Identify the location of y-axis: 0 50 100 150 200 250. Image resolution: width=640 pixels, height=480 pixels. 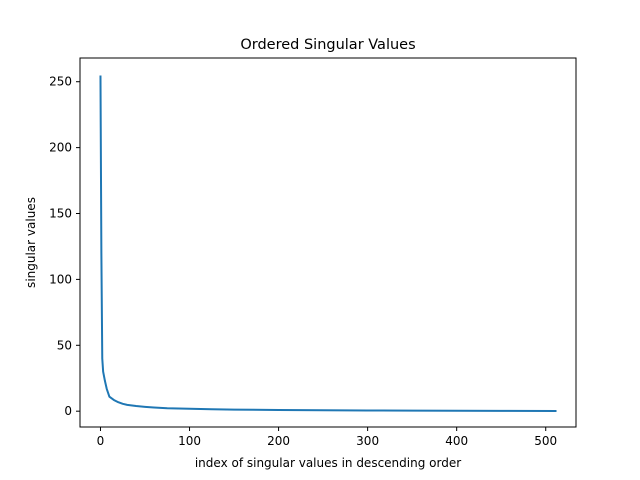
(64, 246).